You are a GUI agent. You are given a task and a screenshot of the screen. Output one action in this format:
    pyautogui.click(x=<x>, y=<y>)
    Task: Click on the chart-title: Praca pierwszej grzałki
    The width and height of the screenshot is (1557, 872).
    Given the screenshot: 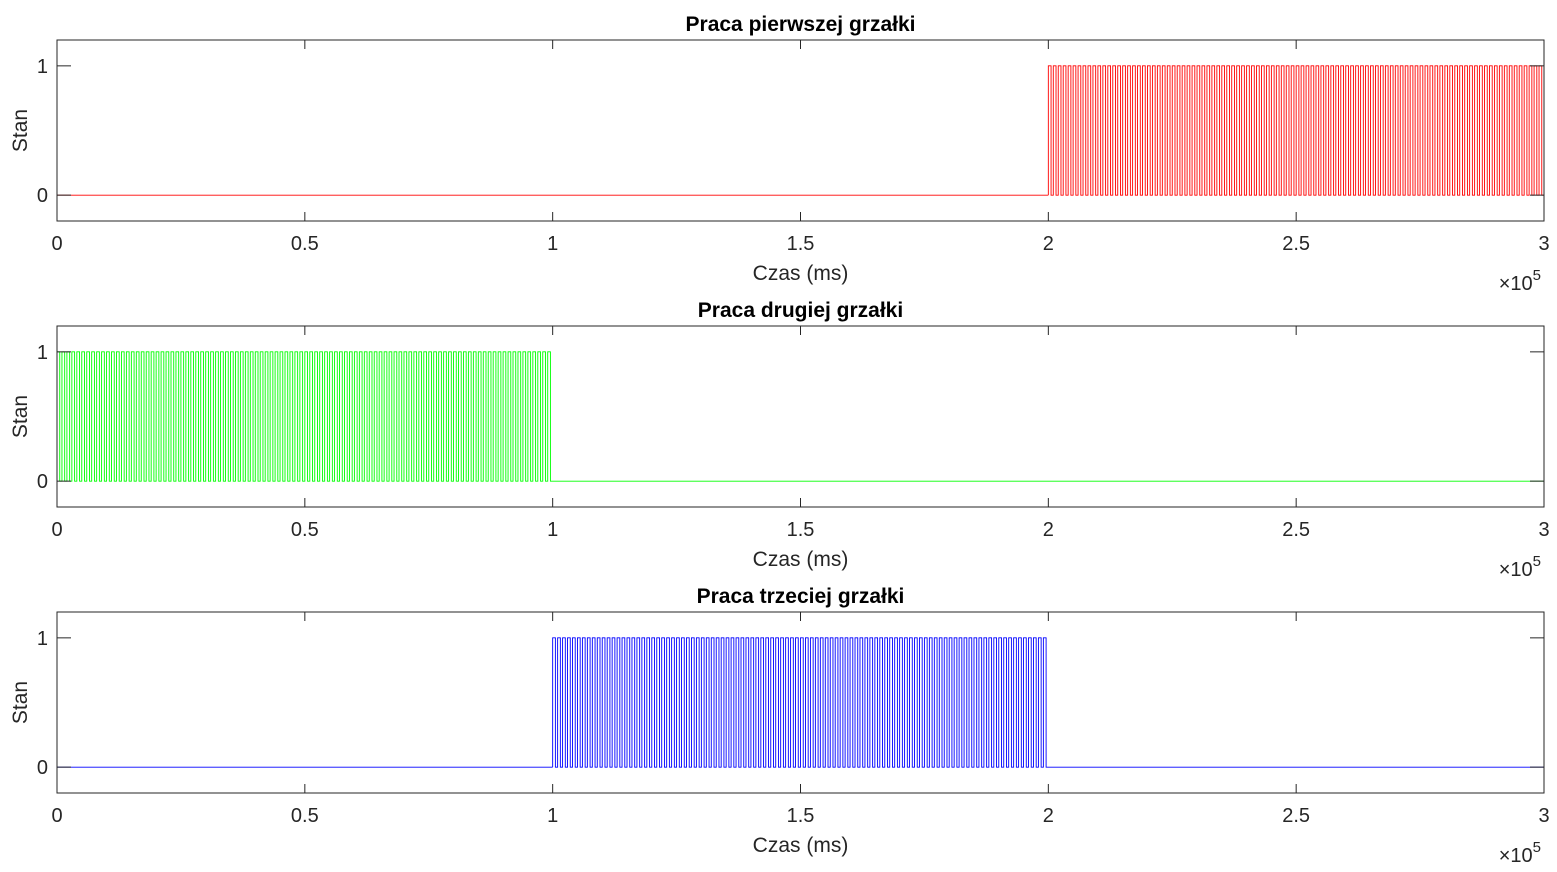 What is the action you would take?
    pyautogui.click(x=801, y=24)
    